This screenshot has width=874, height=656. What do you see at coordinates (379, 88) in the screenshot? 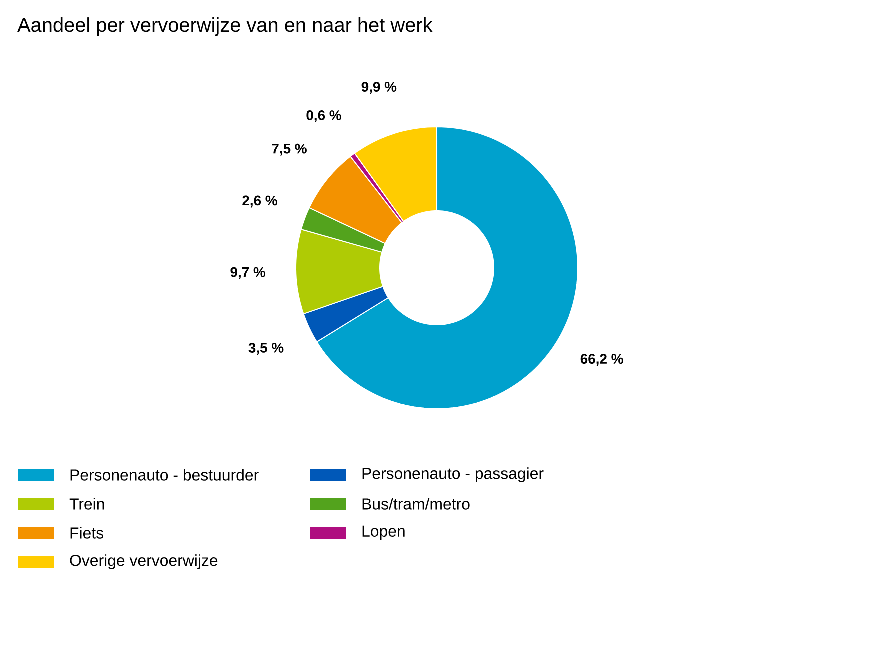
I see `data-label: 9,9 %` at bounding box center [379, 88].